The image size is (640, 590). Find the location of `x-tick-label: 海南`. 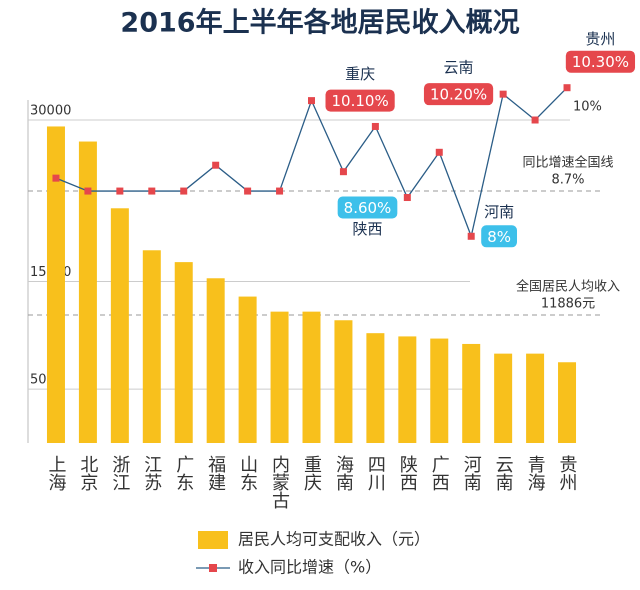

x-tick-label: 海南 is located at coordinates (343, 473).